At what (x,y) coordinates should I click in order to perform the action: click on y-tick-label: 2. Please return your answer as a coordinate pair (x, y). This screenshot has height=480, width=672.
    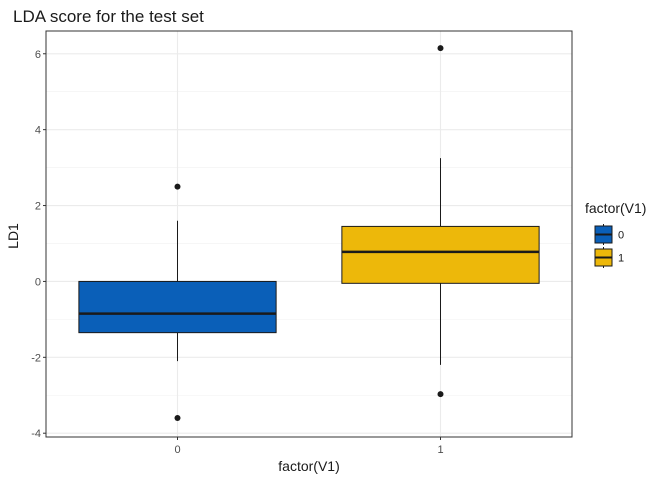
    Looking at the image, I should click on (38, 207).